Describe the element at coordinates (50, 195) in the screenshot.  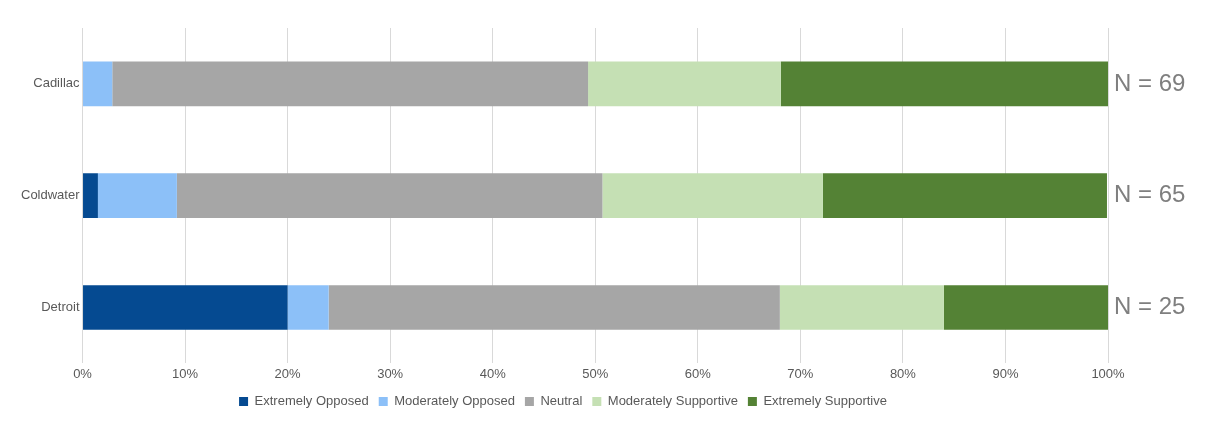
I see `y-tick-label: Coldwater` at that location.